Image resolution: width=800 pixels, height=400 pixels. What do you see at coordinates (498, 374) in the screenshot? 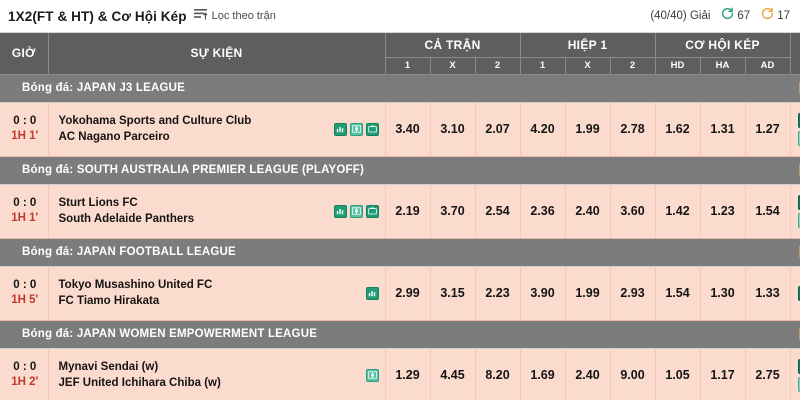
I see `odd-ft-2: 8.20` at bounding box center [498, 374].